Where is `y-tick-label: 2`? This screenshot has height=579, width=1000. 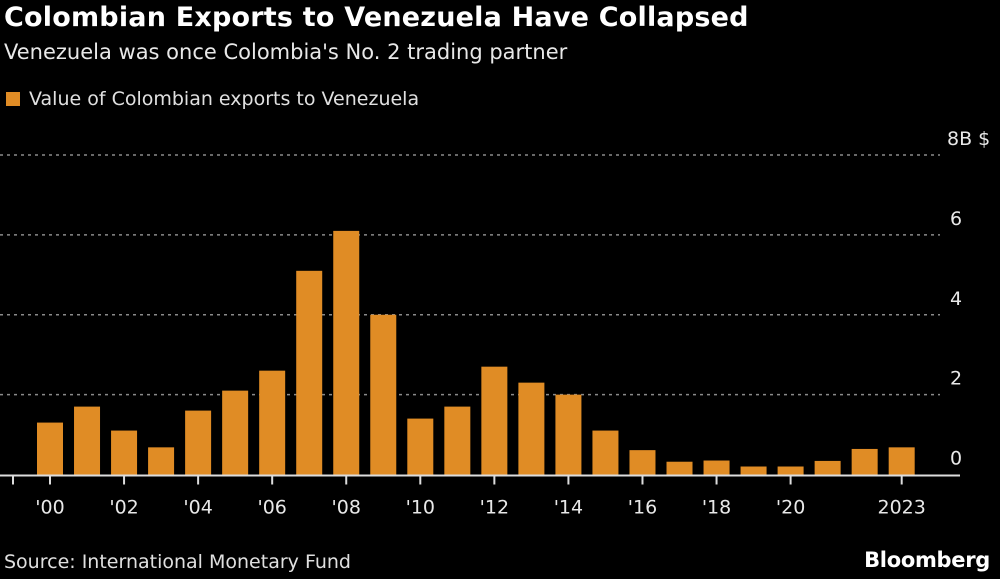
y-tick-label: 2 is located at coordinates (956, 379).